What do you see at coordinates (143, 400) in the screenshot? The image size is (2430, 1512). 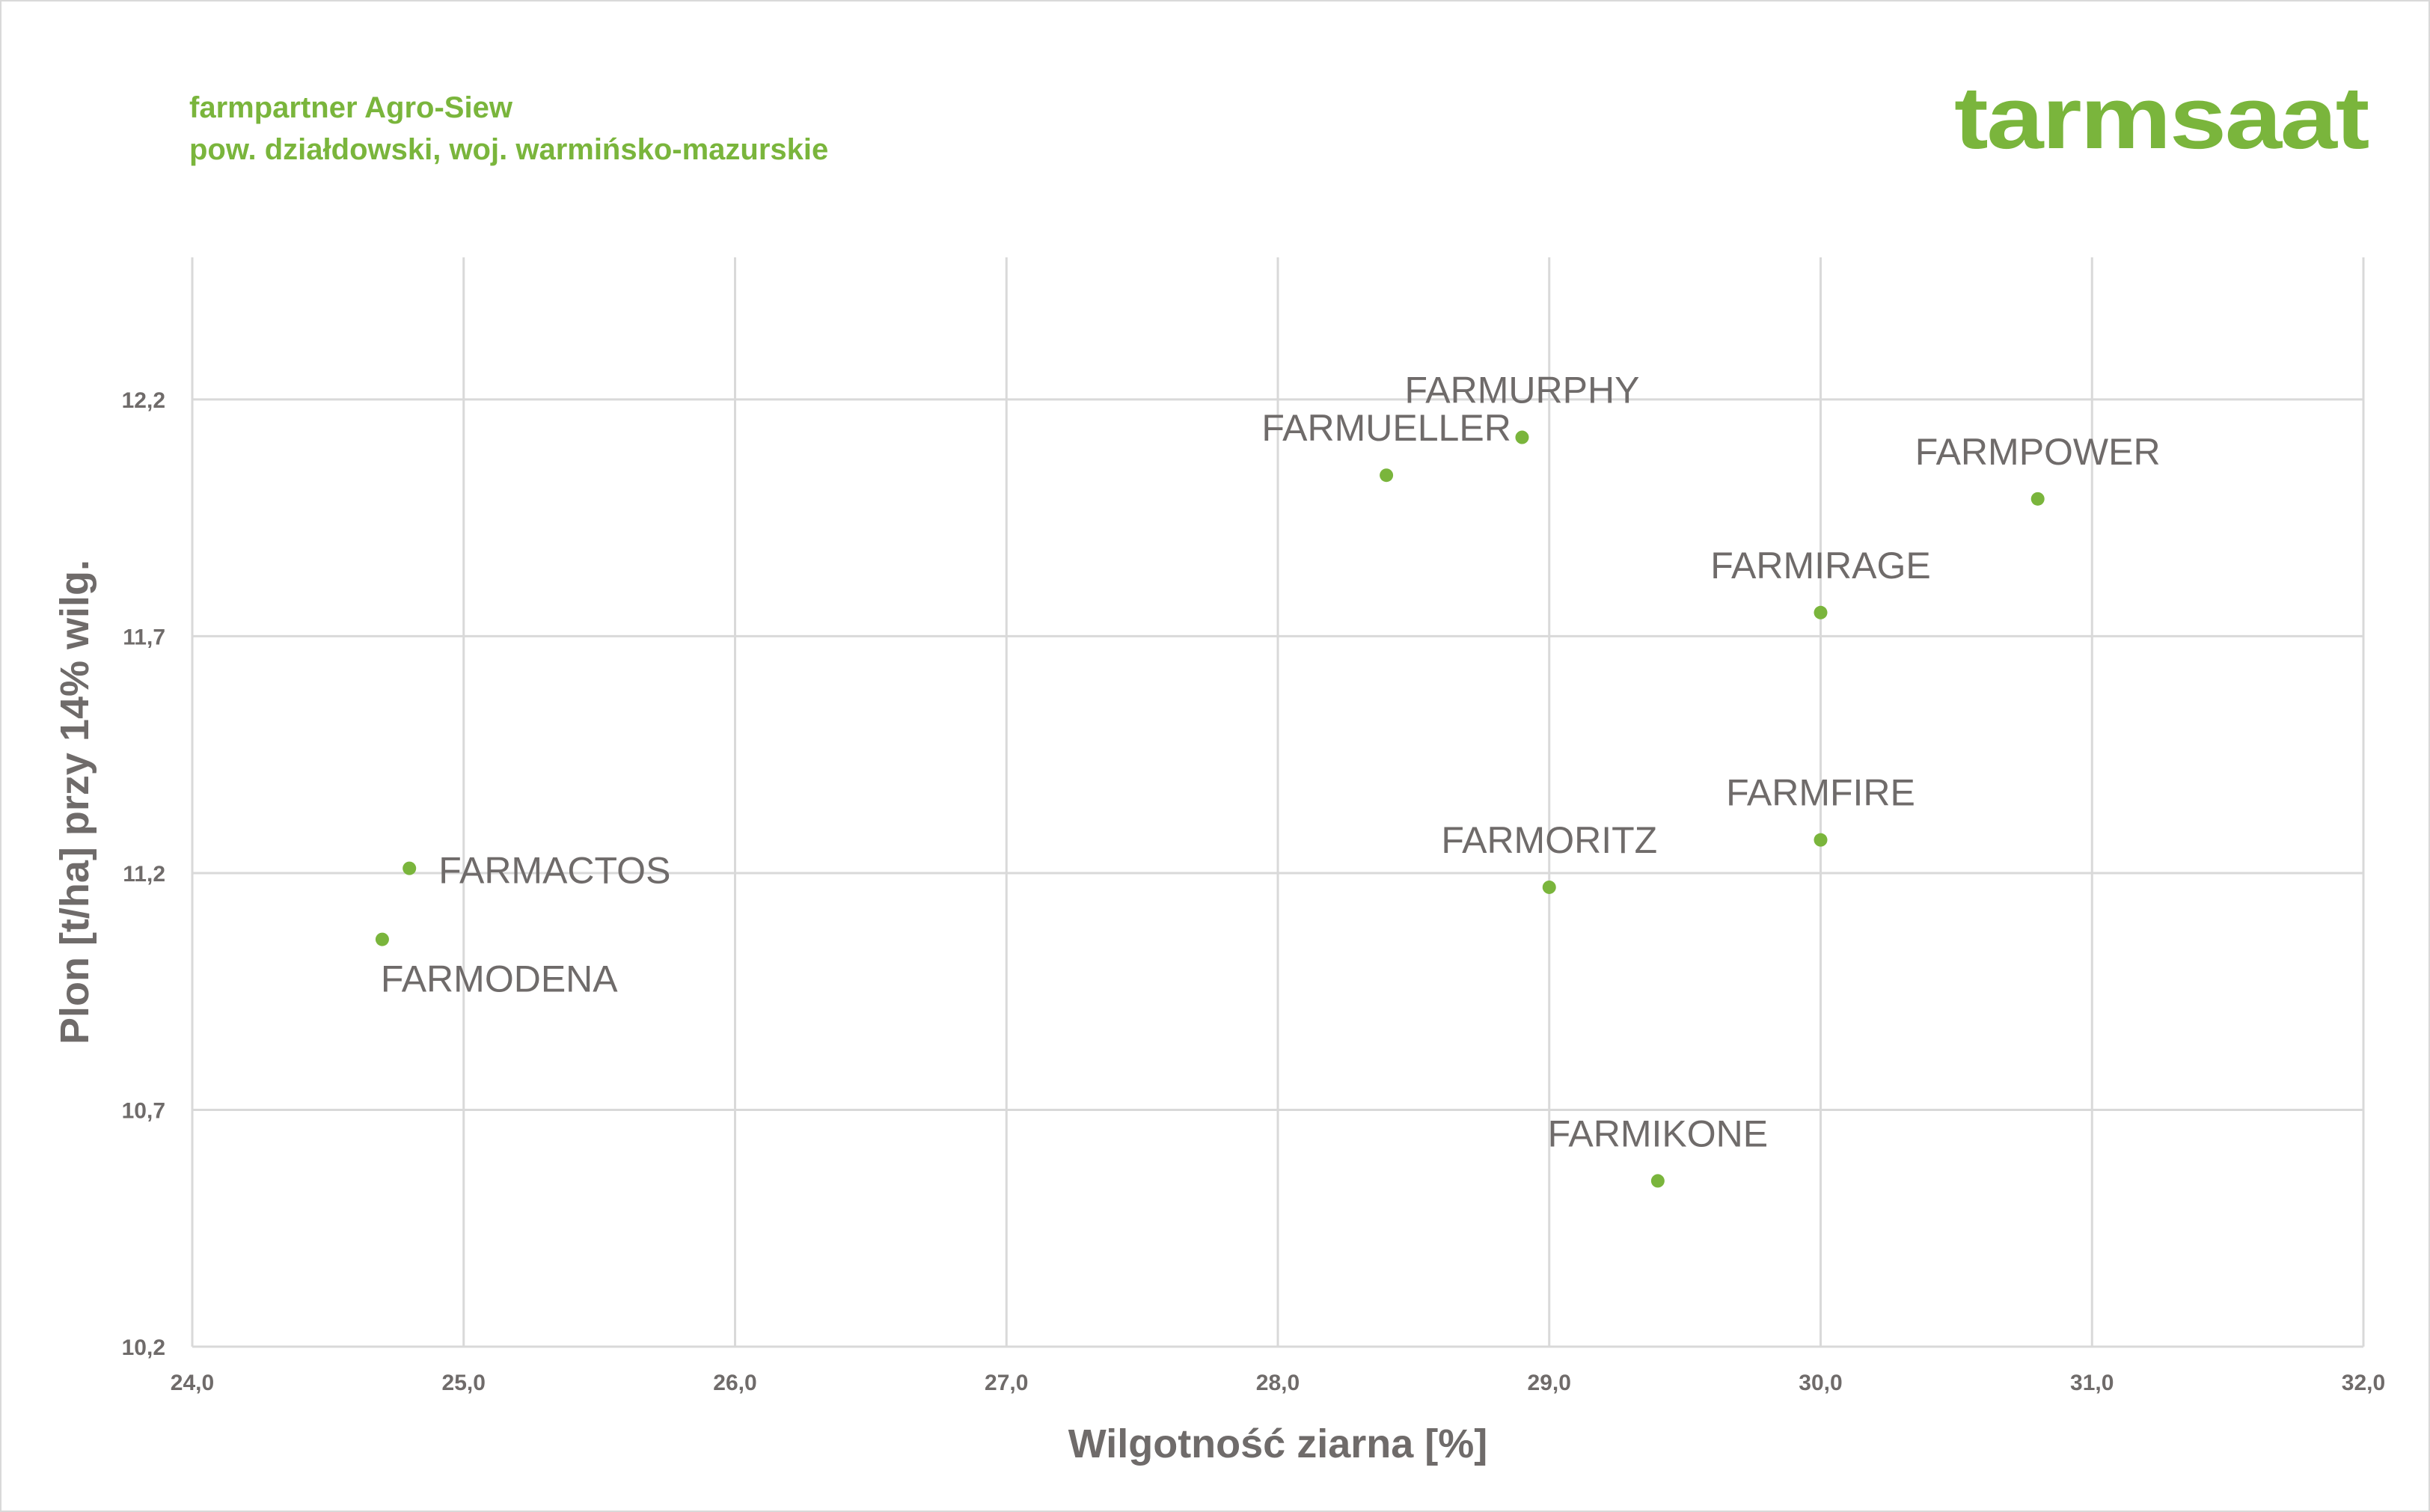 I see `y-tick-label: 12,2` at bounding box center [143, 400].